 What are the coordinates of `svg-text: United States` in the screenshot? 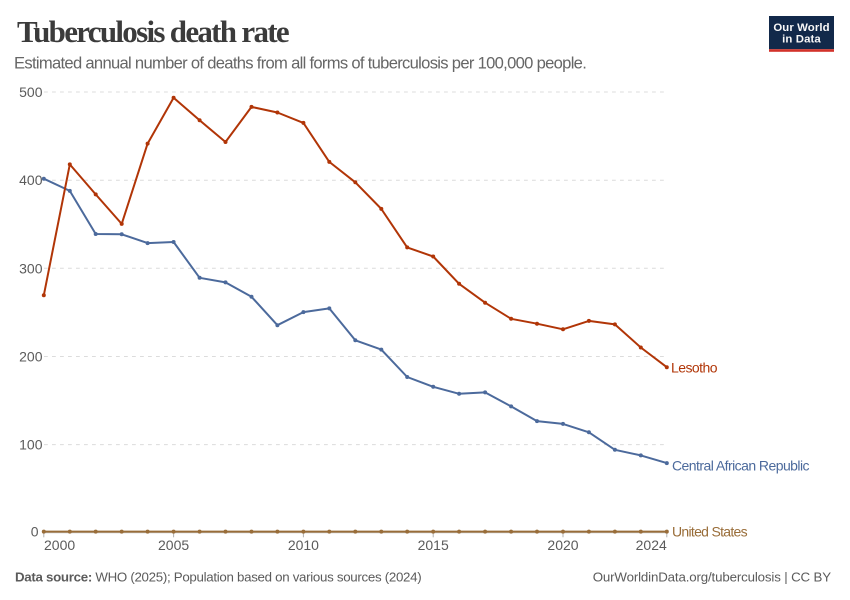 It's located at (710, 532).